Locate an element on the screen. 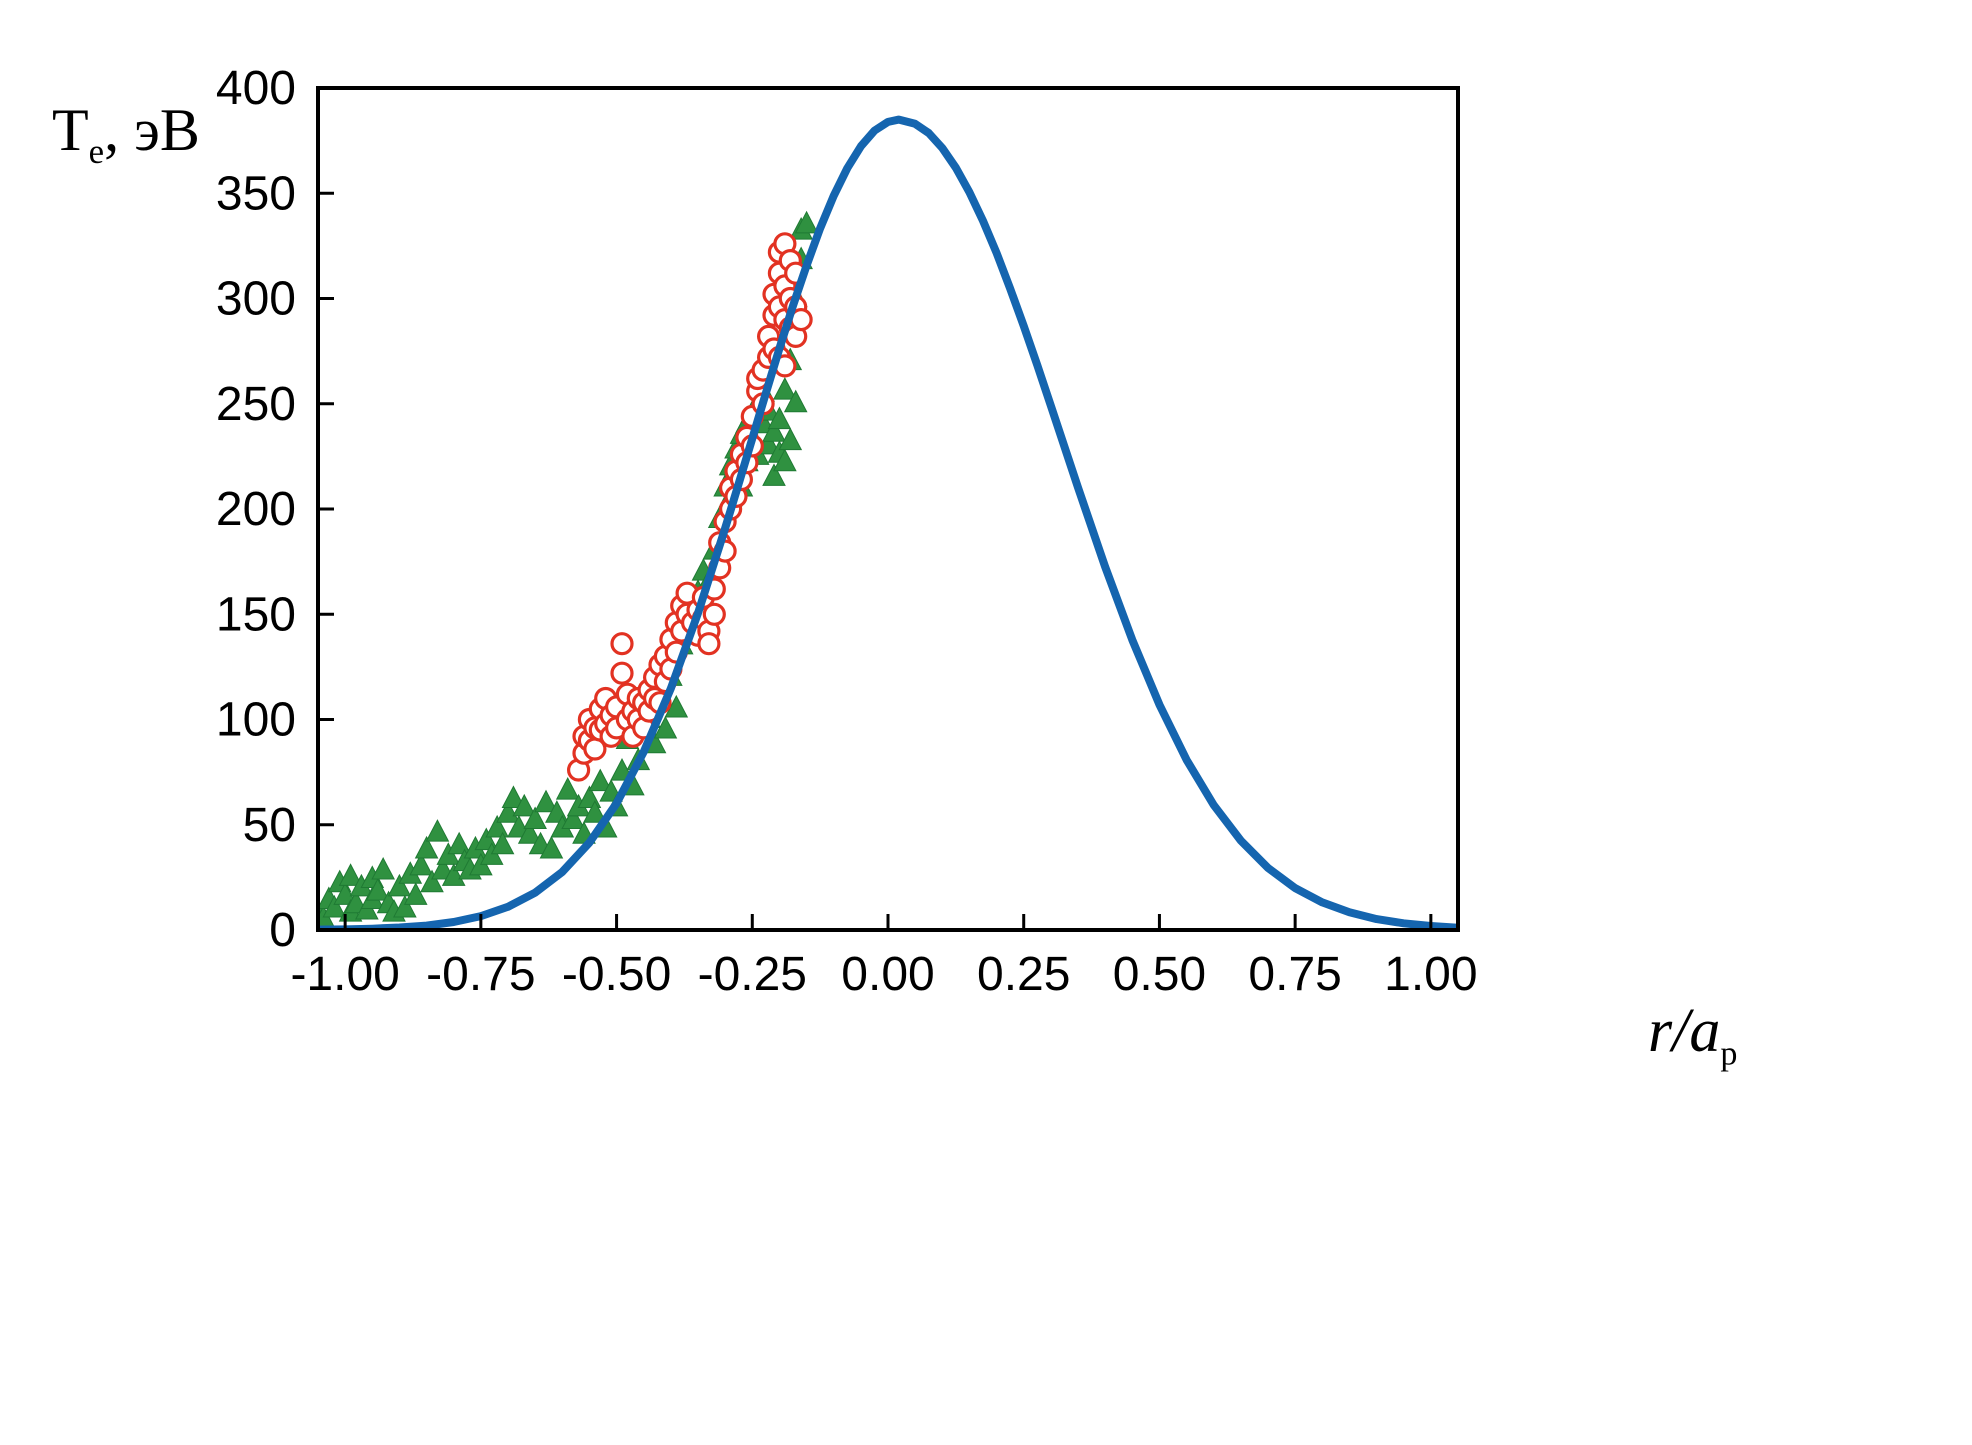 This screenshot has width=1972, height=1445. y-axis-title-main: T is located at coordinates (70, 130).